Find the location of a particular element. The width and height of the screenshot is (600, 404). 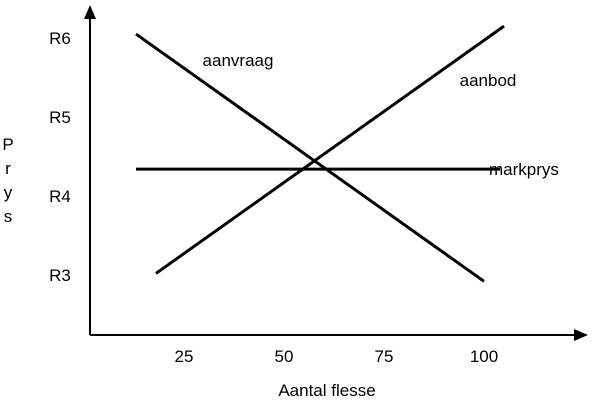

series-label-aanbod: aanbod is located at coordinates (488, 80).